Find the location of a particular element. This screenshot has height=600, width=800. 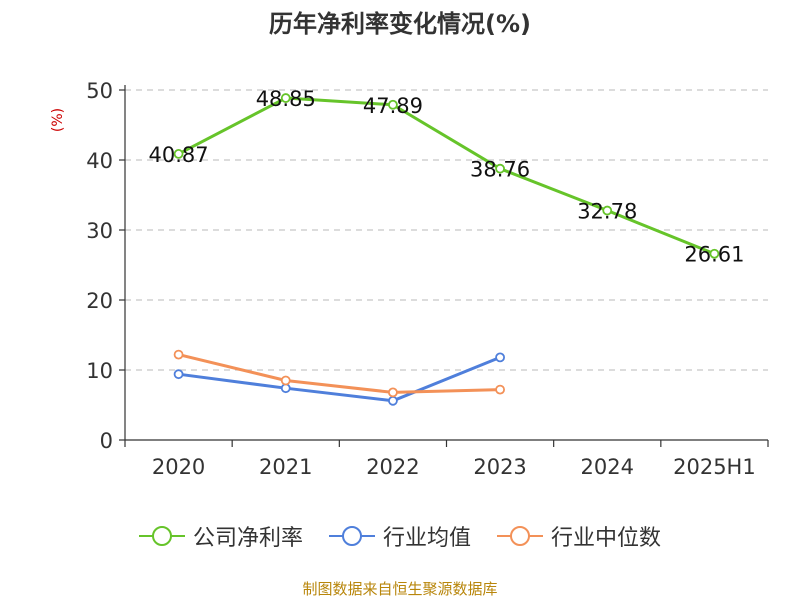

legend-item-industry-mean: 行业均值 is located at coordinates (399, 536).